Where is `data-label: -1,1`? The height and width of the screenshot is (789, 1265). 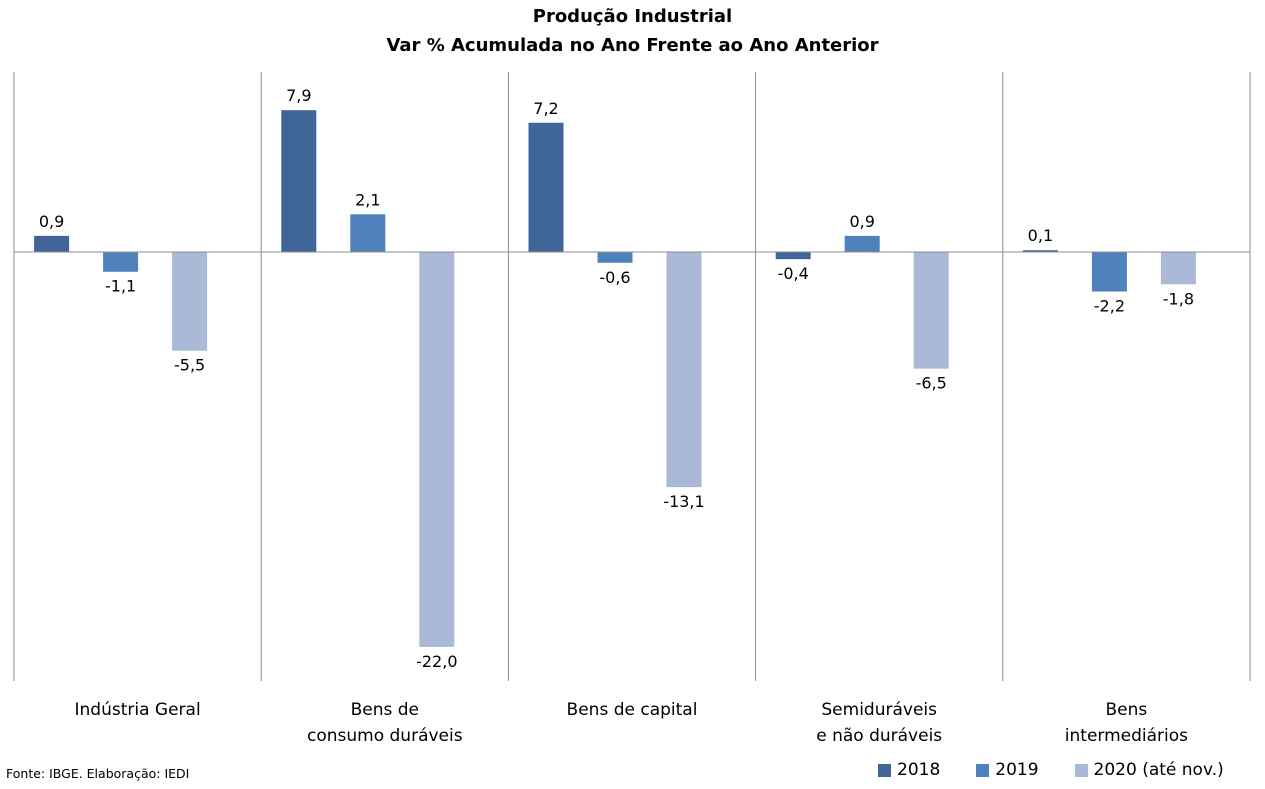
data-label: -1,1 is located at coordinates (120, 286).